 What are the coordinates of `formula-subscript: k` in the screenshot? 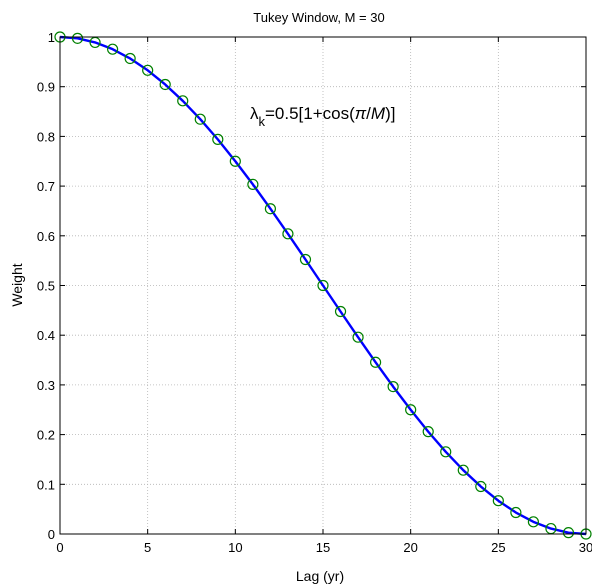 It's located at (262, 121).